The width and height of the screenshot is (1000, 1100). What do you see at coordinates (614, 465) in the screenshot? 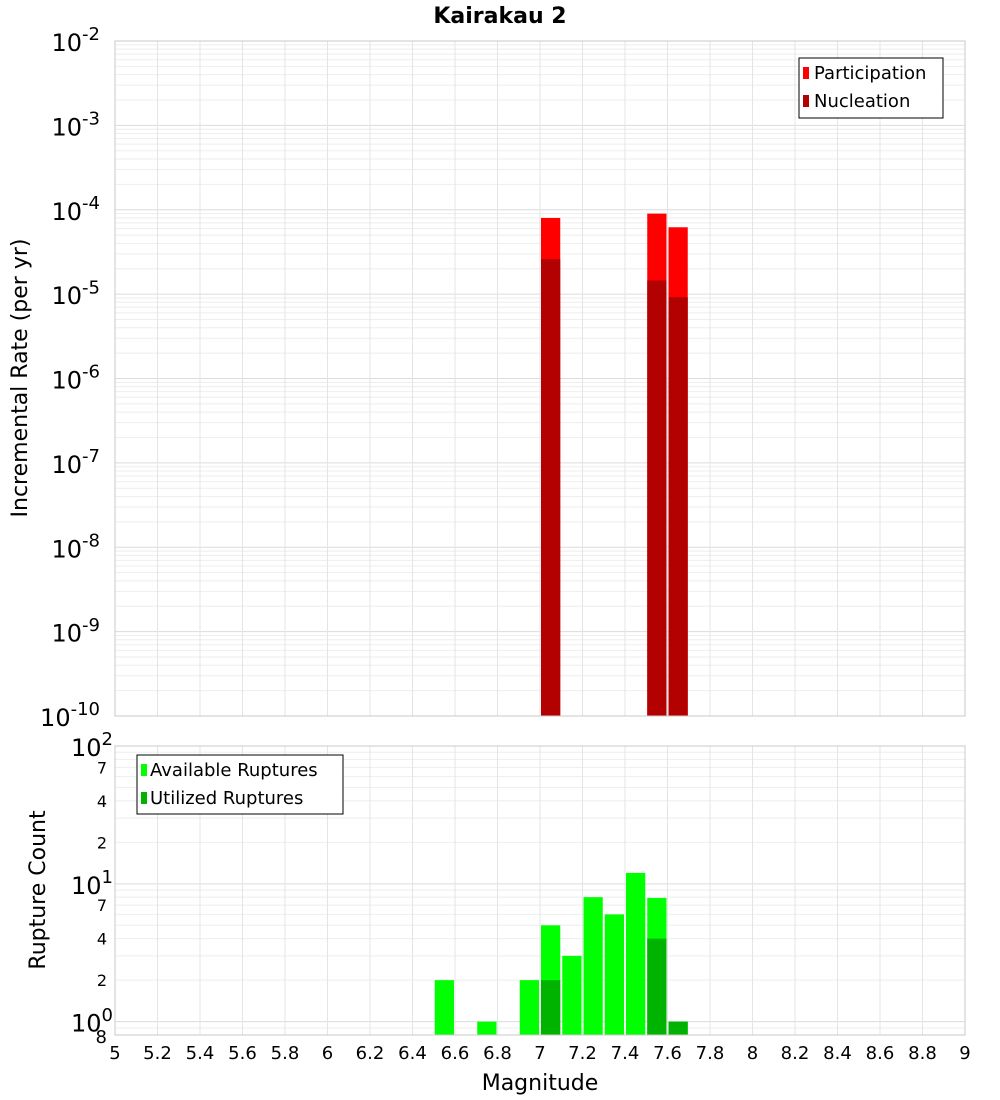
I see `top-bars` at bounding box center [614, 465].